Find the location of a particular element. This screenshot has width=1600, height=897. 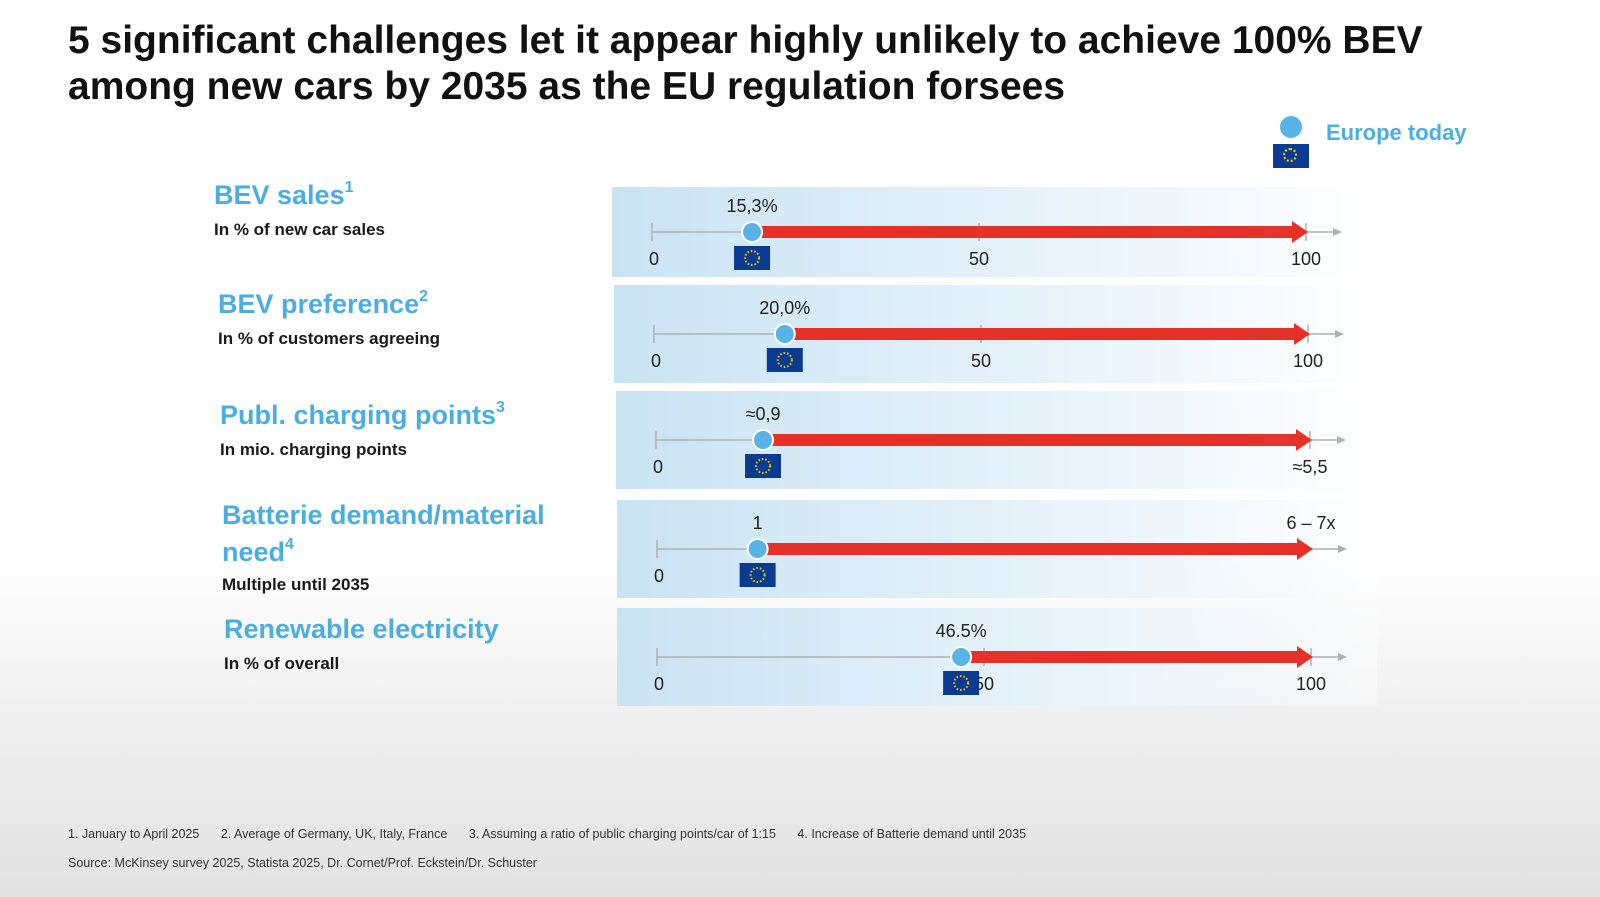

legend: Europe today is located at coordinates (1395, 145).